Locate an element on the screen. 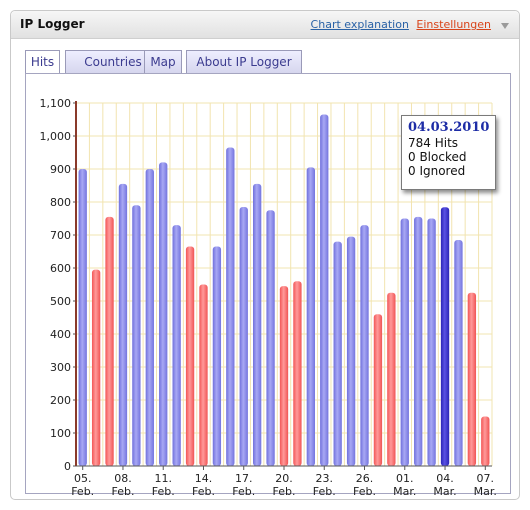  triangle-down-icon is located at coordinates (505, 26).